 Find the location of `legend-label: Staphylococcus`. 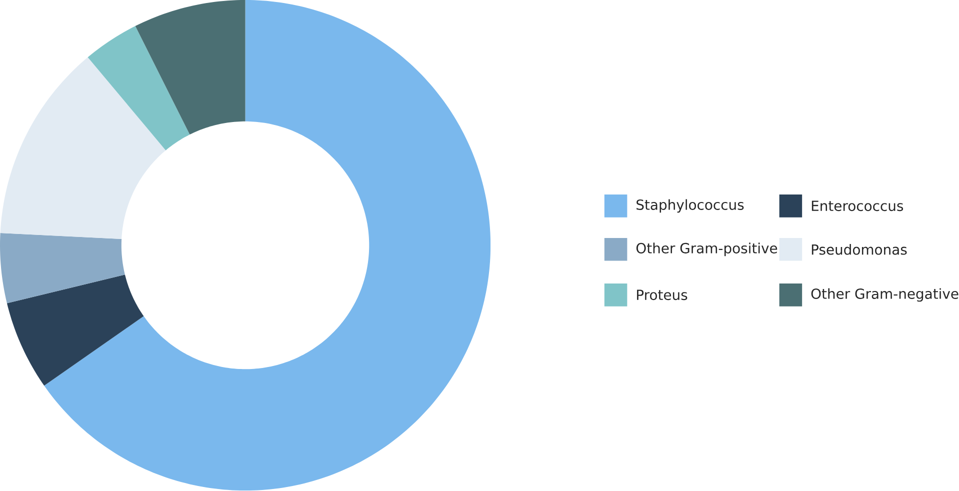

legend-label: Staphylococcus is located at coordinates (690, 206).